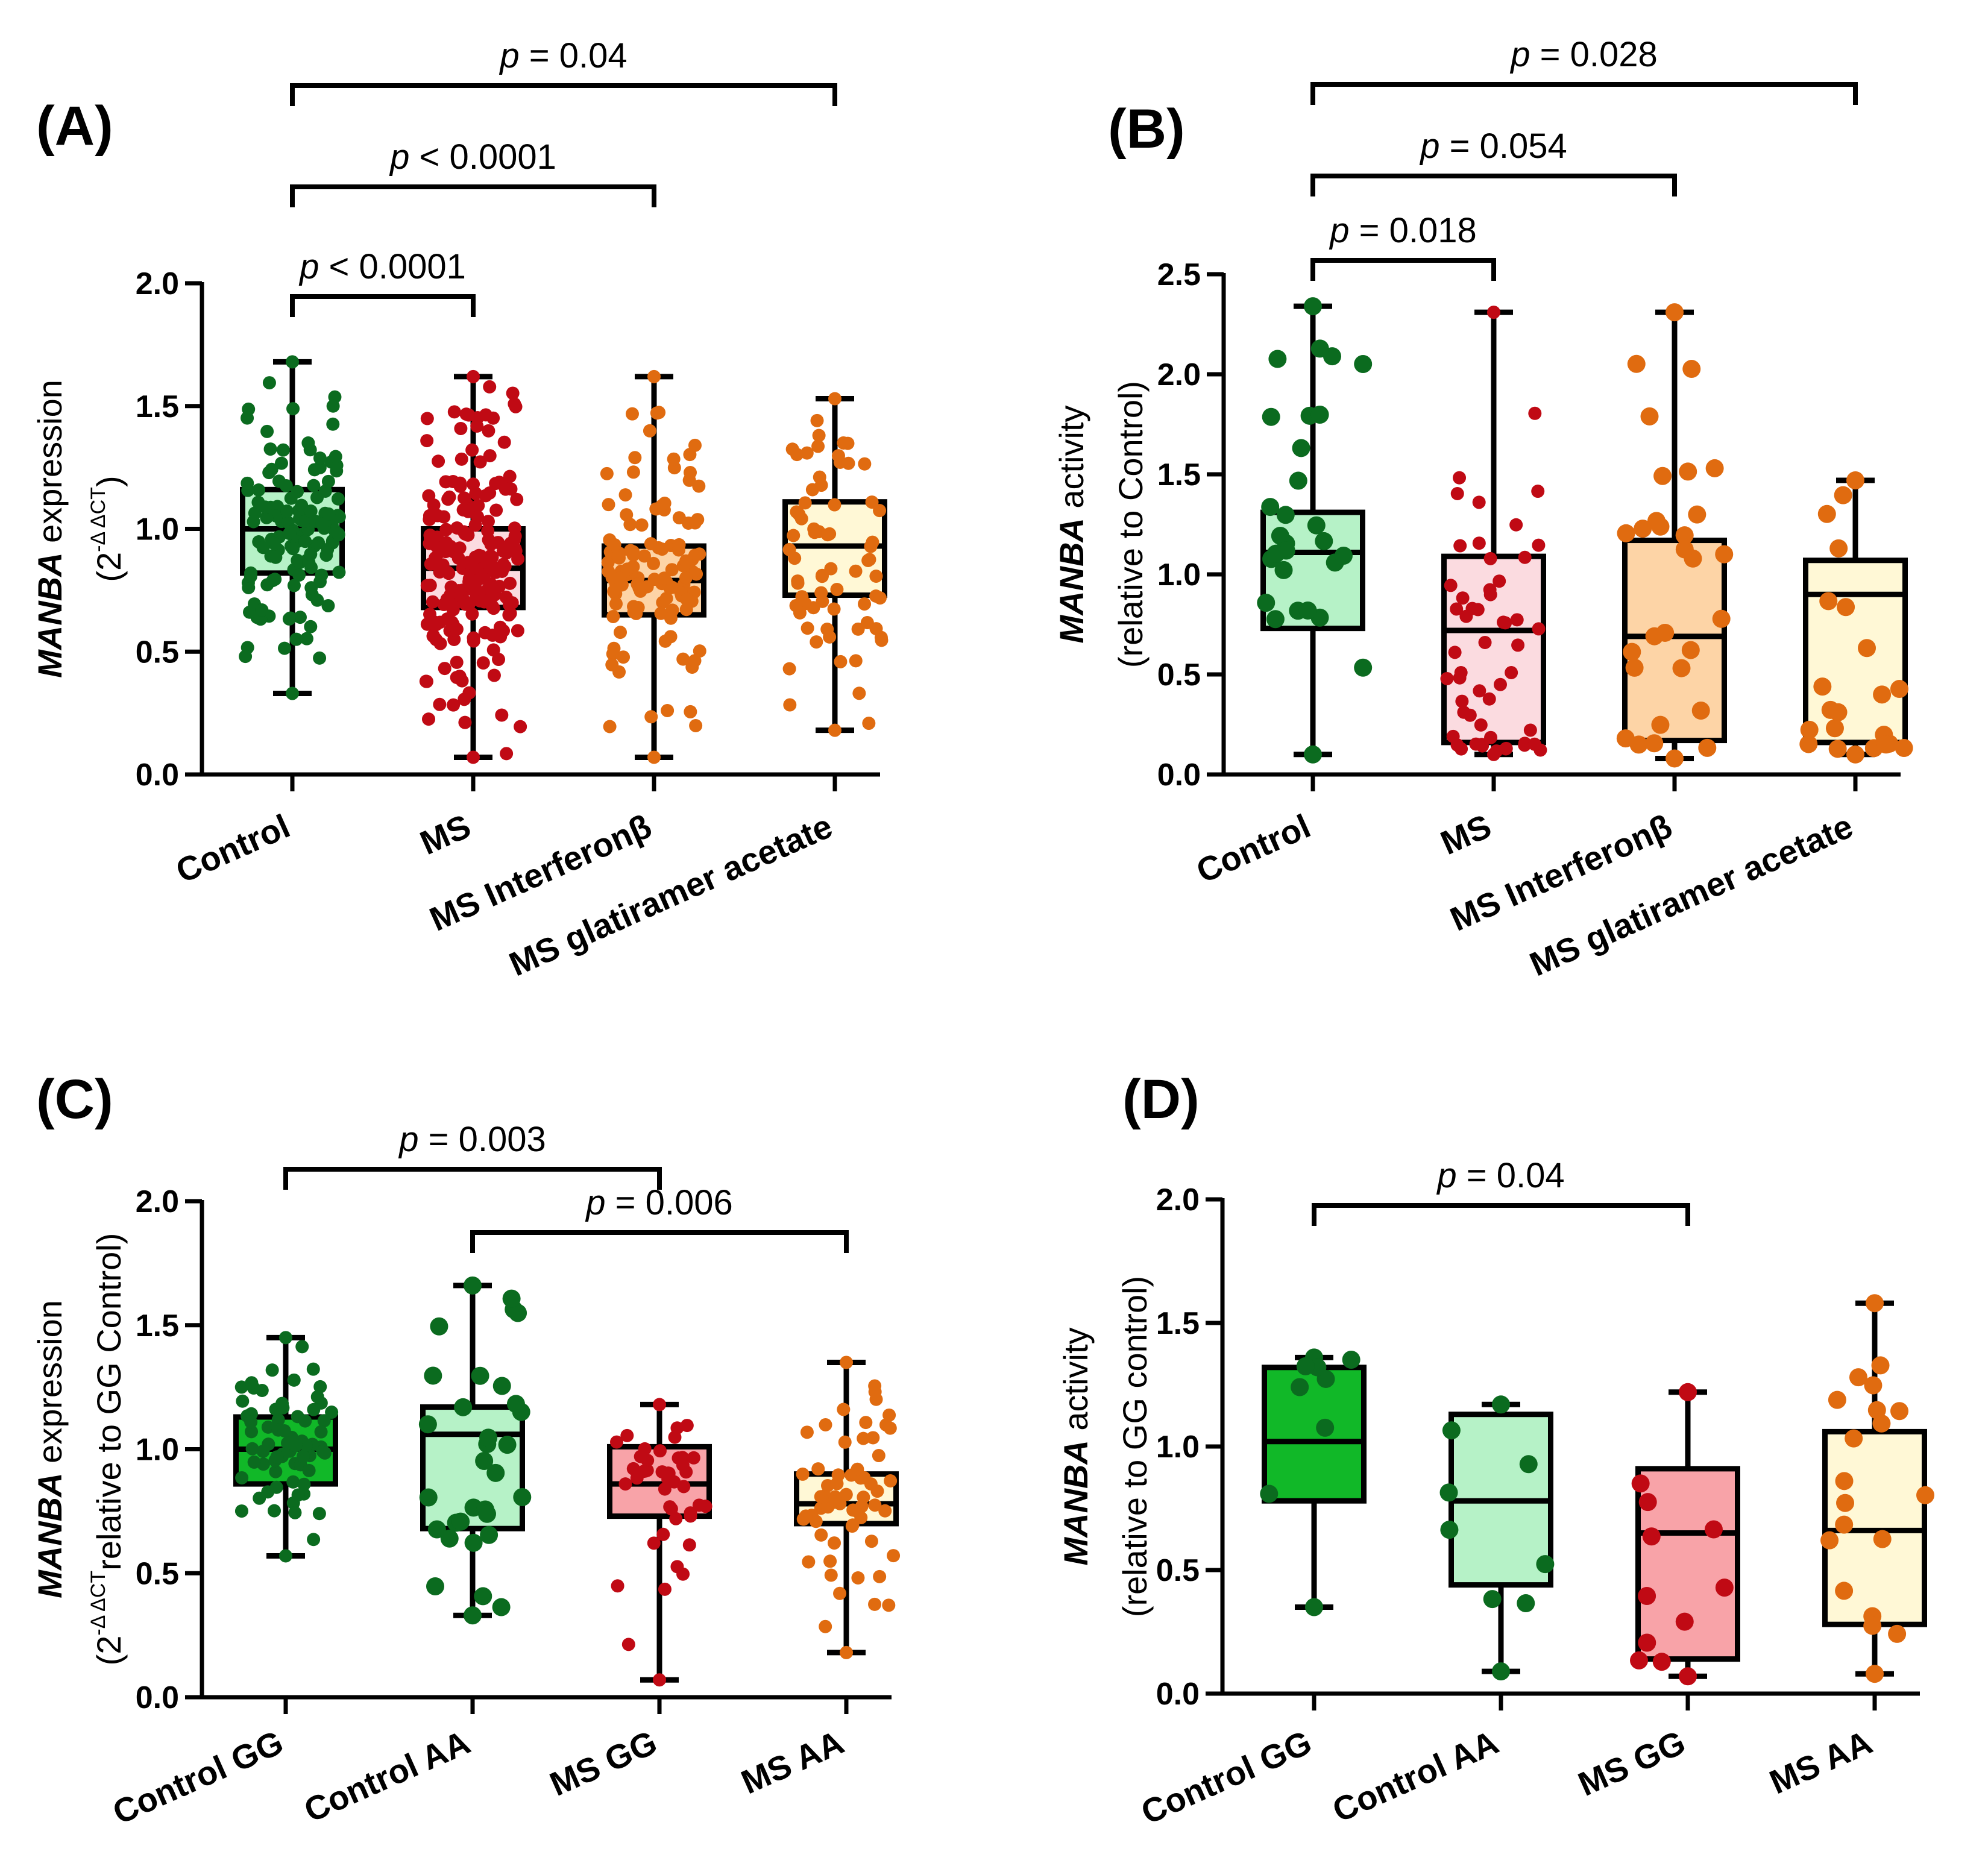 Image resolution: width=1988 pixels, height=1869 pixels. What do you see at coordinates (574, 56) in the screenshot?
I see `p-value-text: = 0.04` at bounding box center [574, 56].